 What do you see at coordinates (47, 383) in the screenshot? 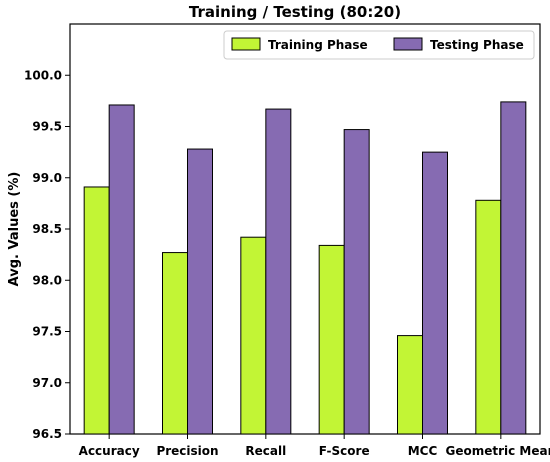
I see `y-tick-label: 97.0` at bounding box center [47, 383].